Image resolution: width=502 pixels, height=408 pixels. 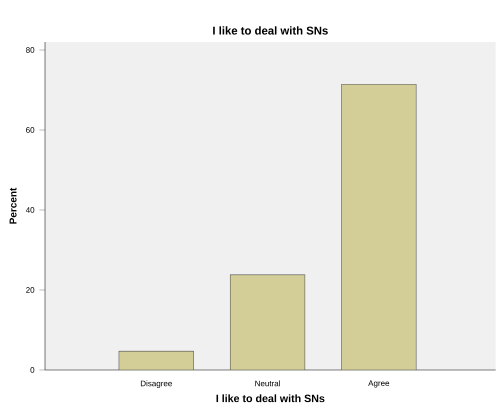 I want to click on x-axis-title: I like to deal with SNs, so click(x=270, y=398).